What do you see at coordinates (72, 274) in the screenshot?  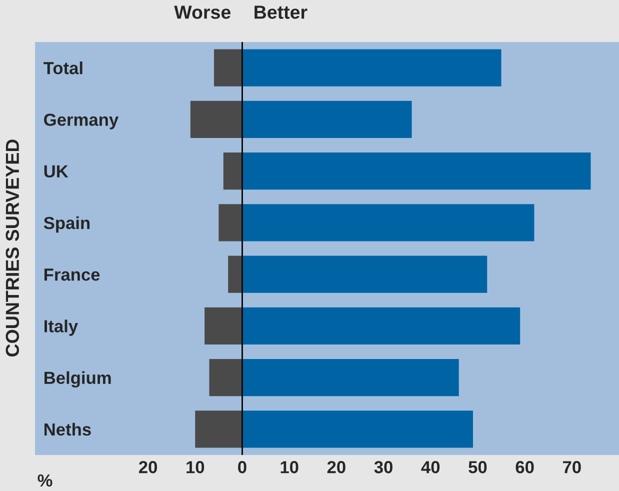 I see `y-tick-label: France` at bounding box center [72, 274].